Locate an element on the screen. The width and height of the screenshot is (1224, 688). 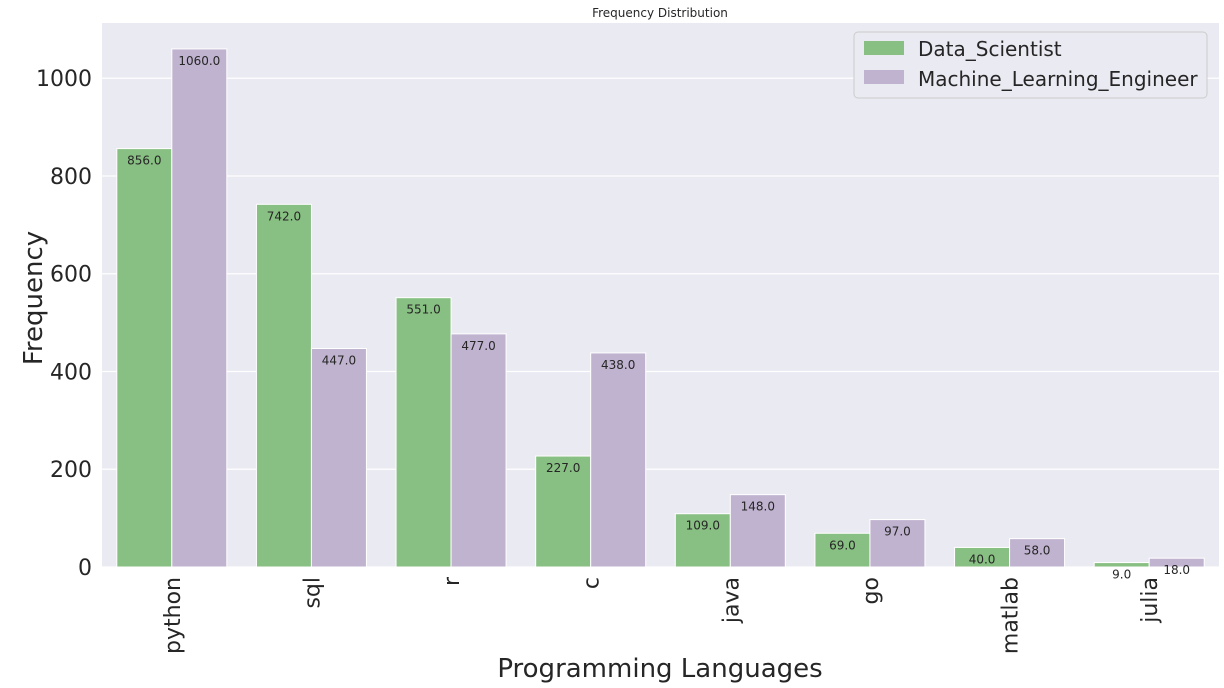
bar-machine-learning-engineer-go is located at coordinates (897, 543).